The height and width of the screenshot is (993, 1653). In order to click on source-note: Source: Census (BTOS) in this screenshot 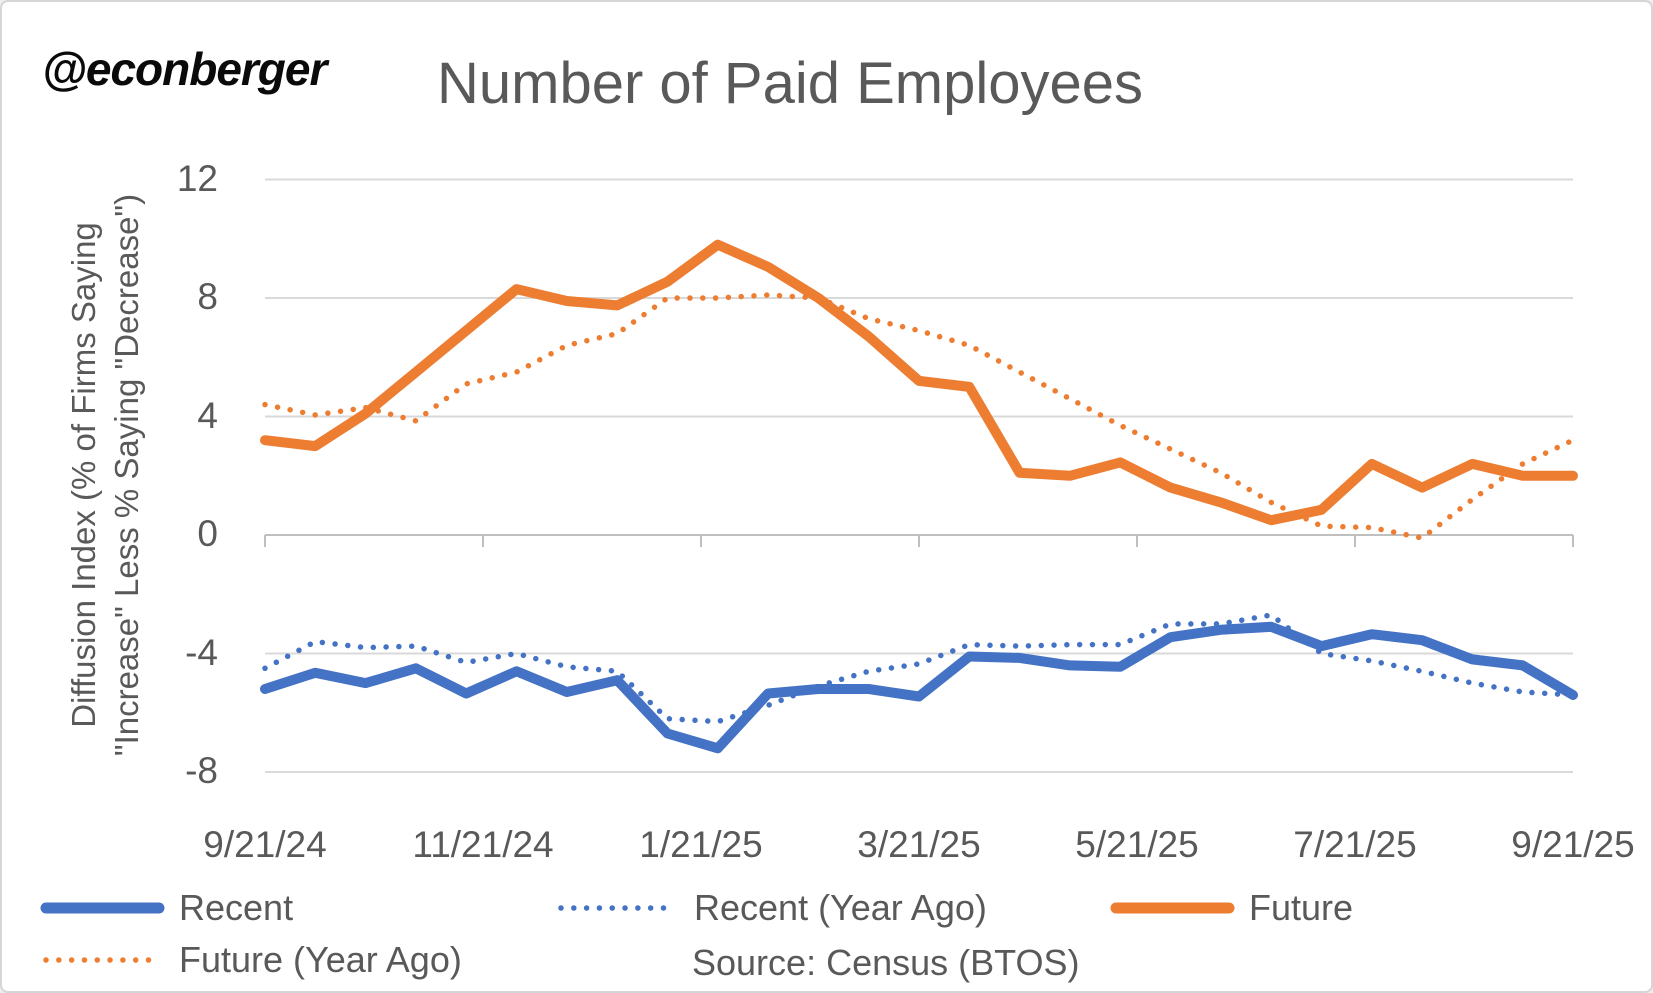, I will do `click(886, 962)`.